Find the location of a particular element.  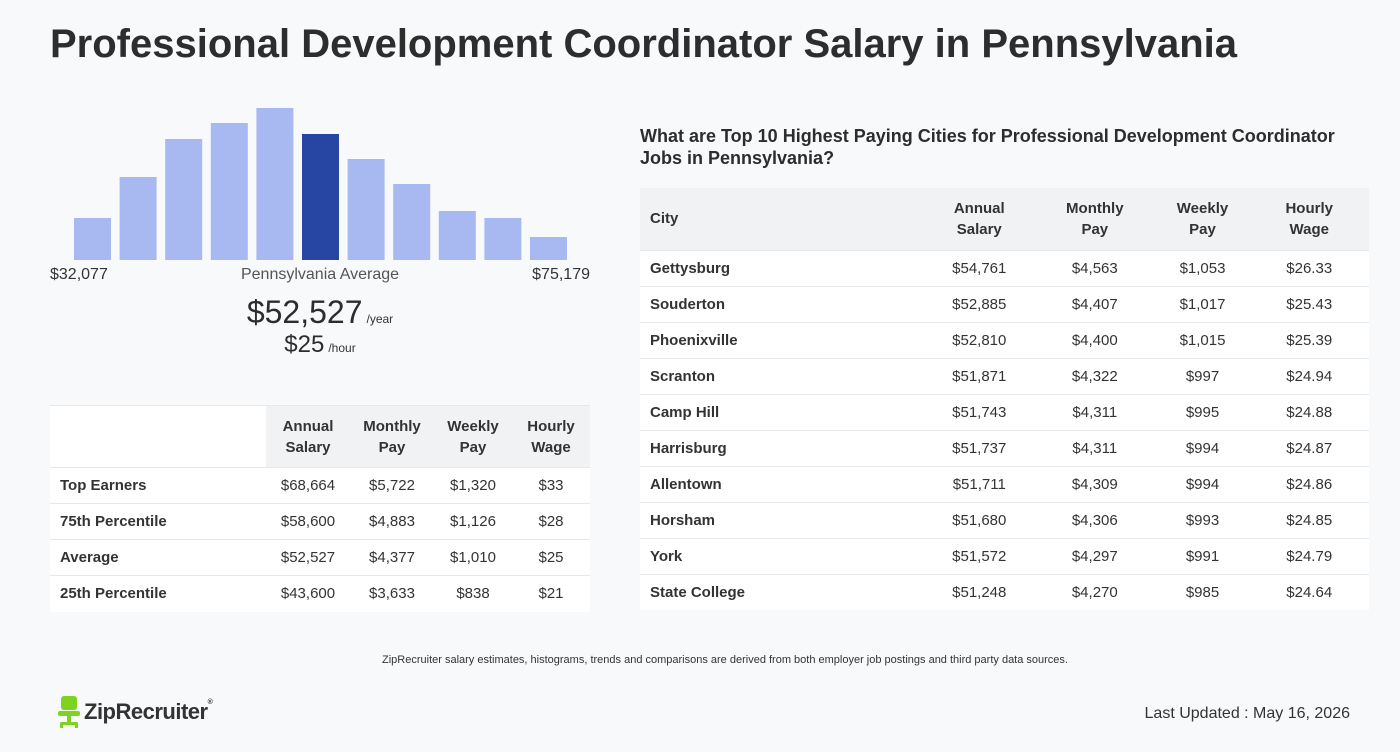

brand-text: ZipRecruiter is located at coordinates (146, 711).